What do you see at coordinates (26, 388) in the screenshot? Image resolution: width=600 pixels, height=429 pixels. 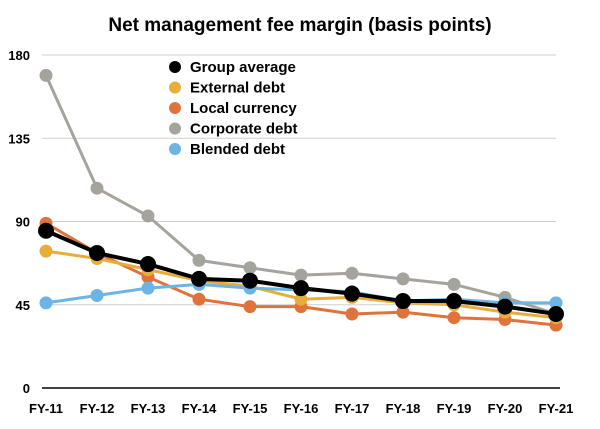 I see `y-tick-label: 0` at bounding box center [26, 388].